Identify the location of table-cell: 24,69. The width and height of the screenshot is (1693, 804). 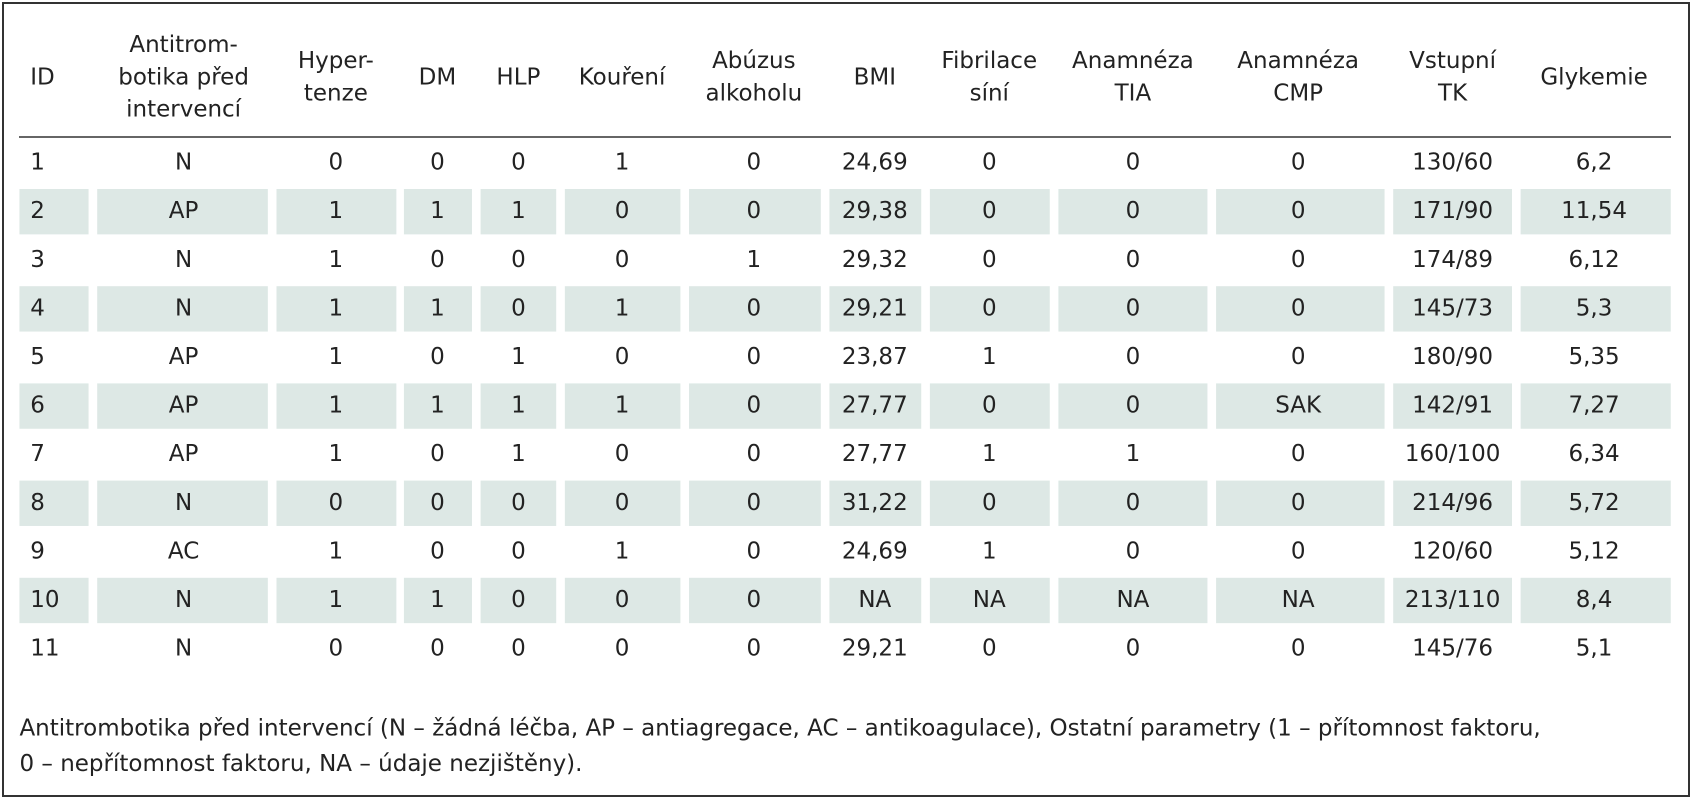
(875, 163).